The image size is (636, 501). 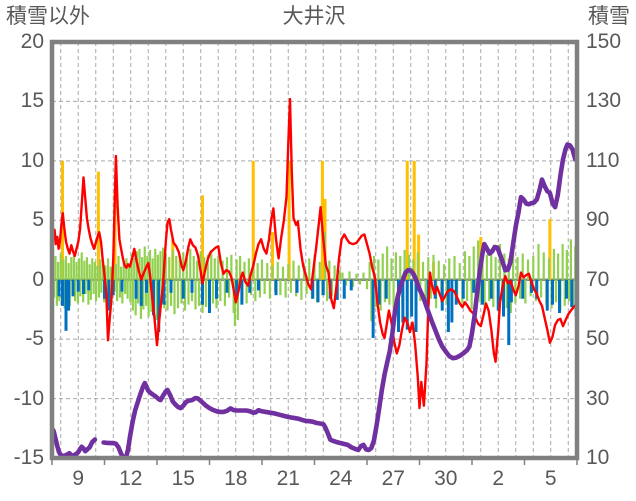 I want to click on left-axis-tick: -10, so click(x=28, y=398).